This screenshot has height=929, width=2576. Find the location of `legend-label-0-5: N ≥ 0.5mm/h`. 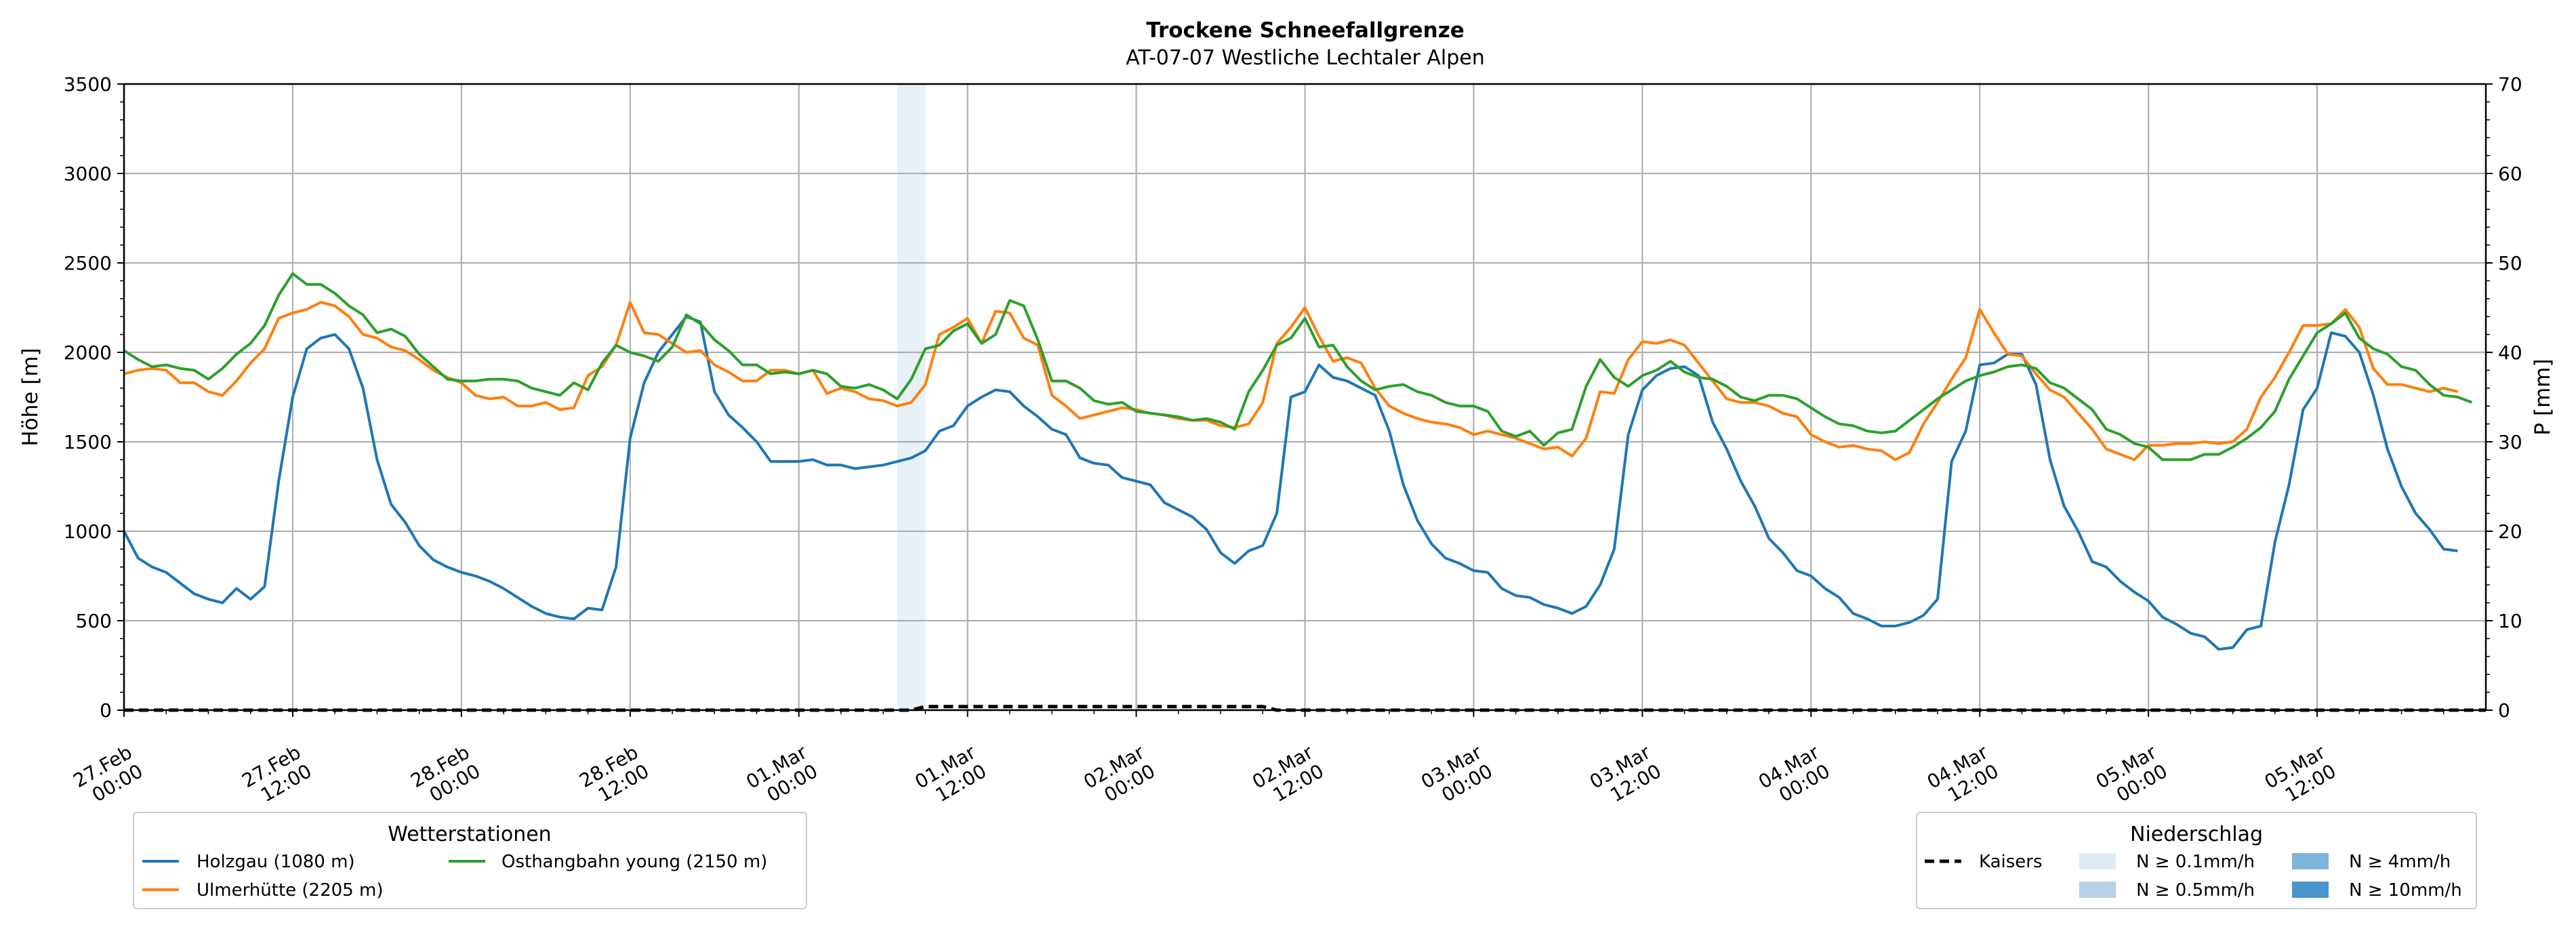

legend-label-0-5: N ≥ 0.5mm/h is located at coordinates (2196, 890).